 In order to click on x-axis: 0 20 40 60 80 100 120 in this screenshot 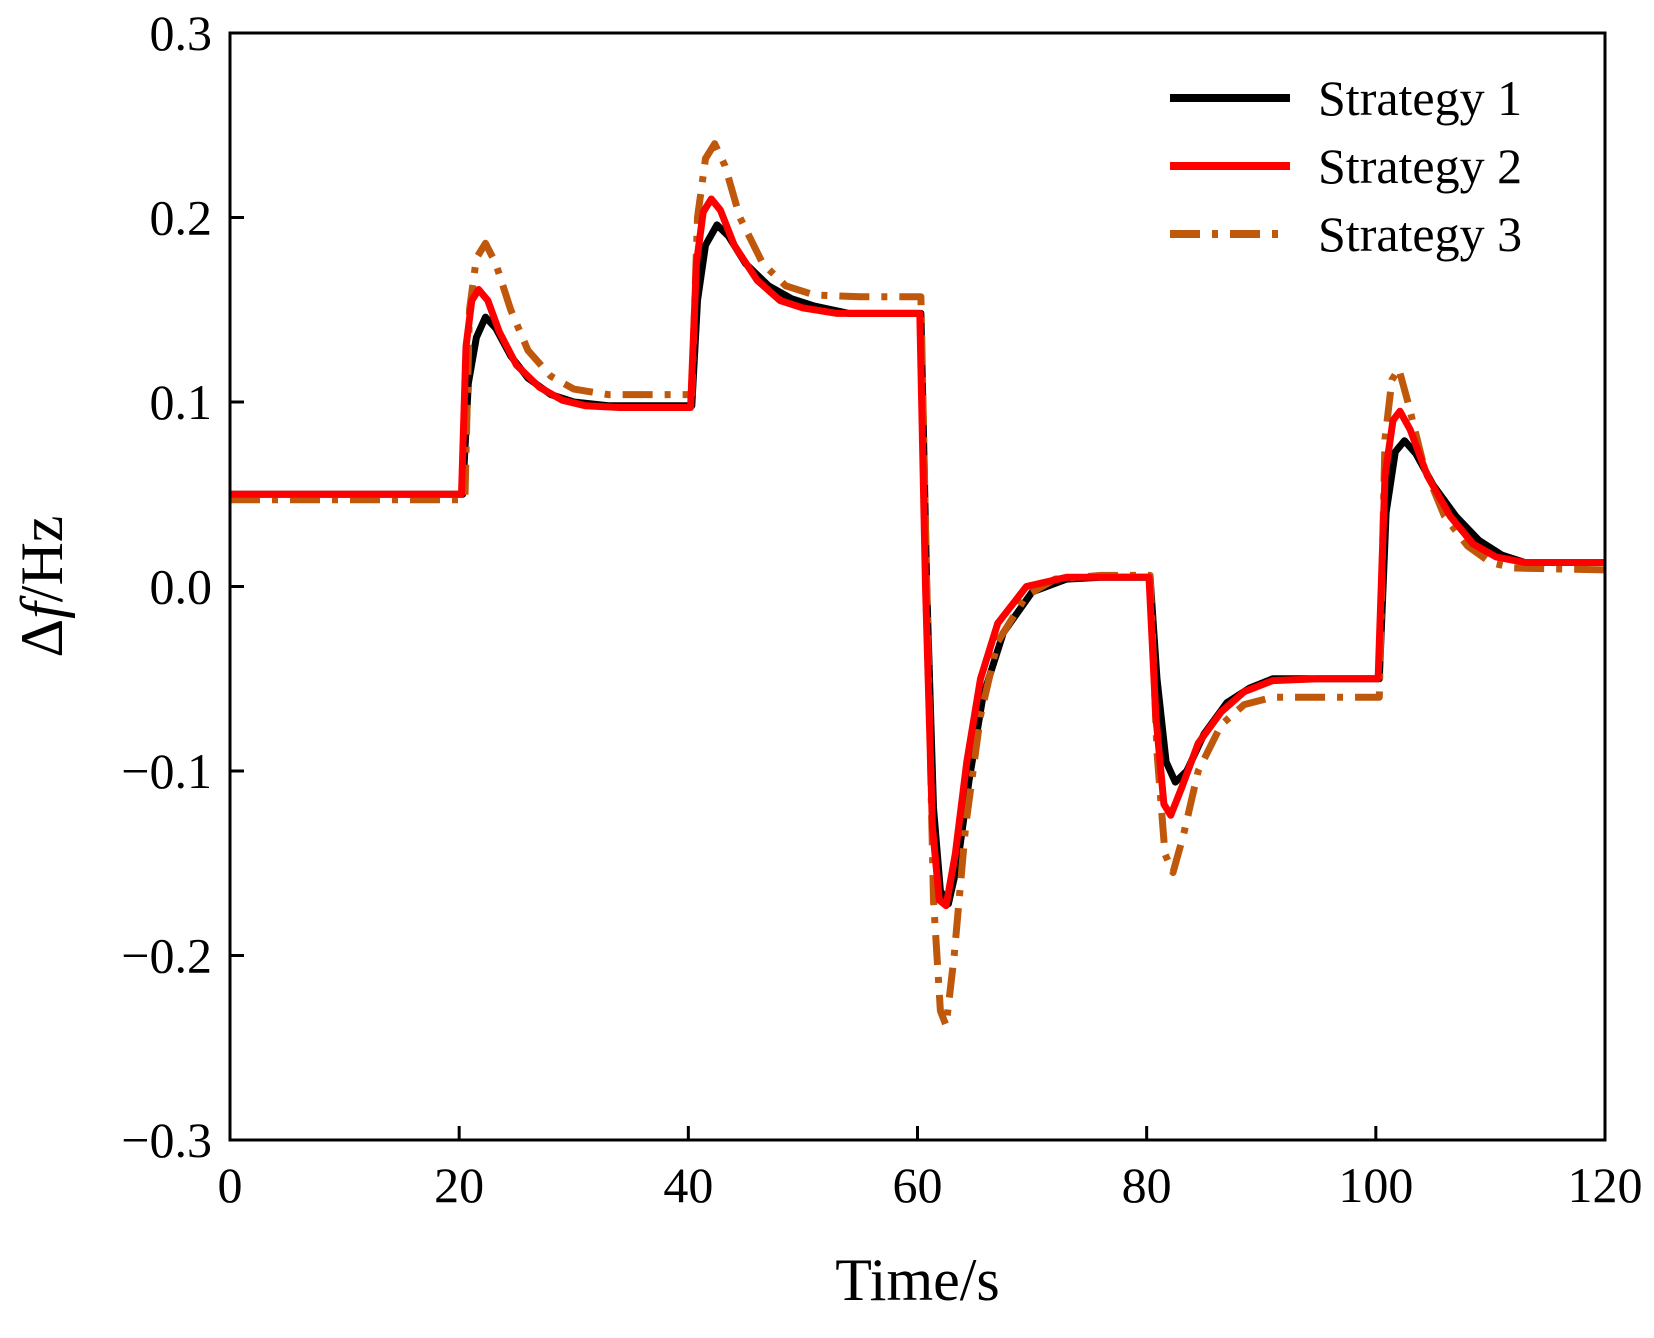, I will do `click(930, 1169)`.